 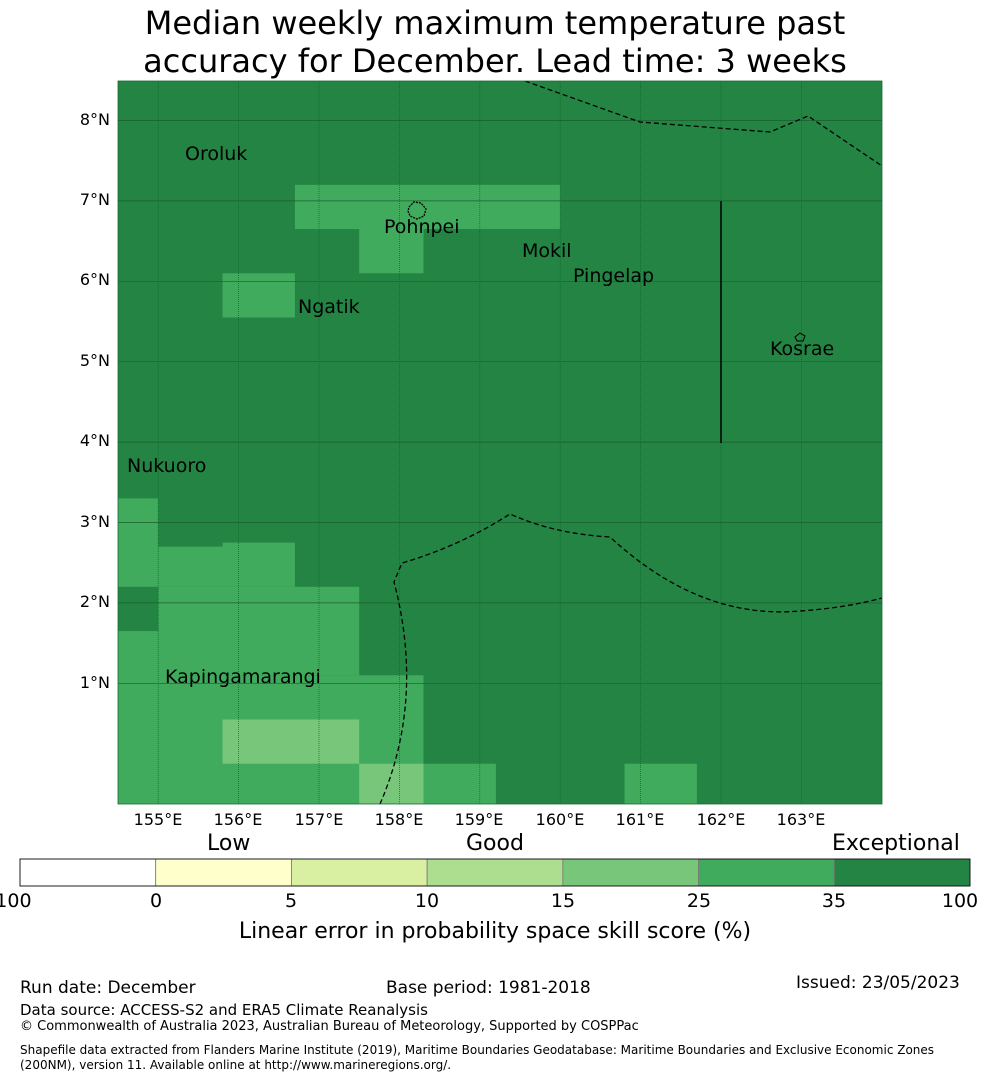 What do you see at coordinates (94, 199) in the screenshot?
I see `lat-label-7: 7°N` at bounding box center [94, 199].